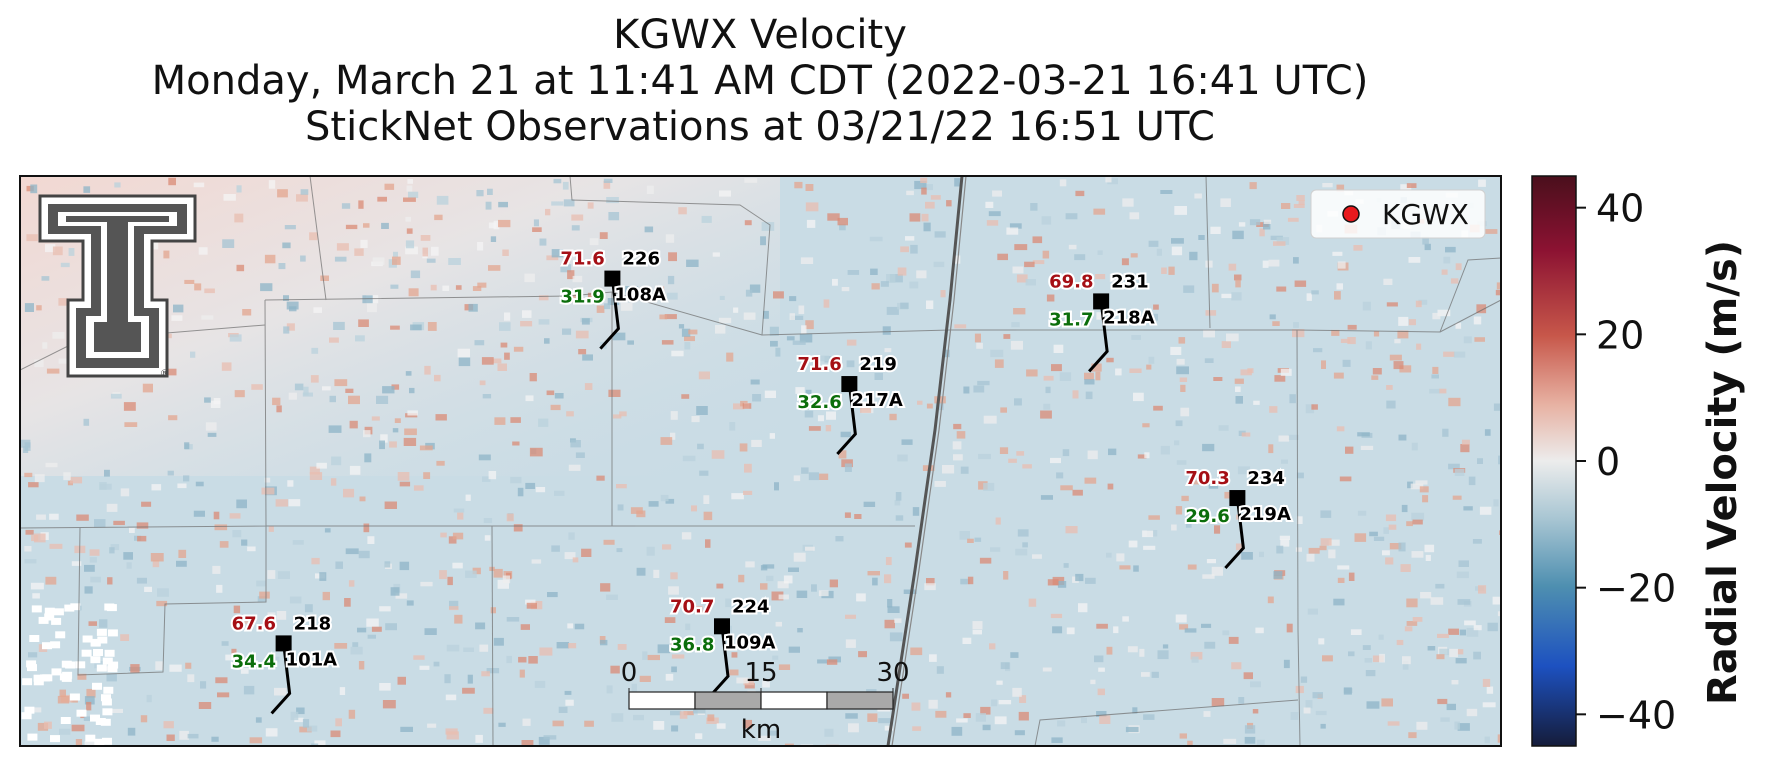 The height and width of the screenshot is (763, 1773). Describe the element at coordinates (281, 679) in the screenshot. I see `wind-barb-101A` at that location.